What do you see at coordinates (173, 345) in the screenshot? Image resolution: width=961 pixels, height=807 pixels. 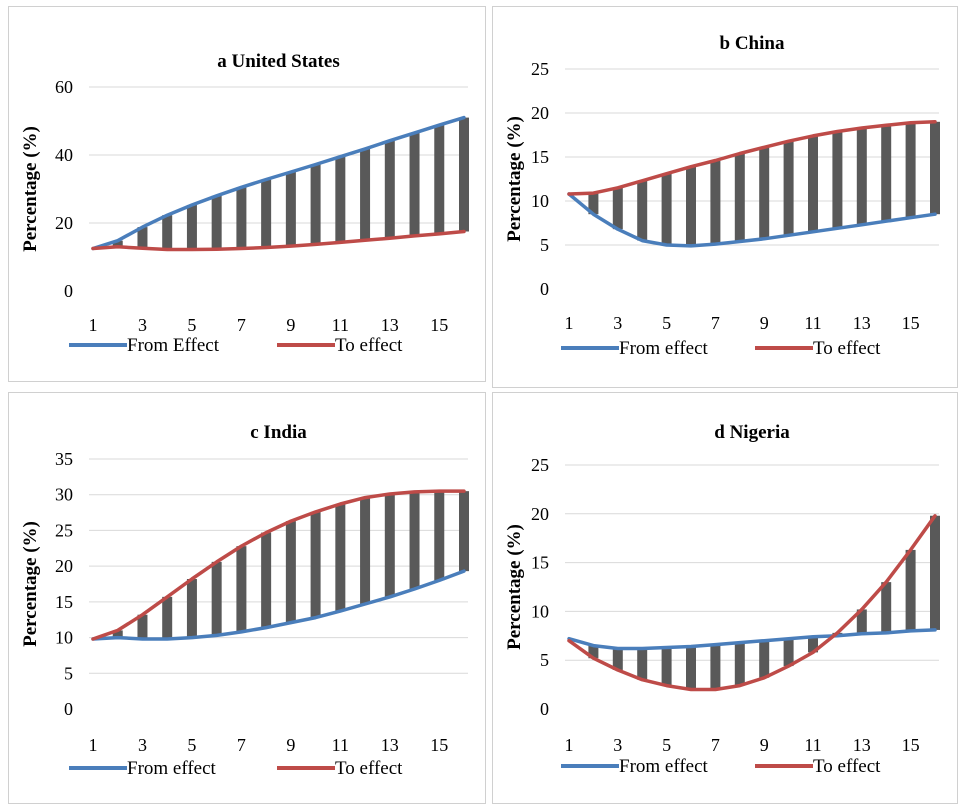 I see `legend-label: From Effect` at bounding box center [173, 345].